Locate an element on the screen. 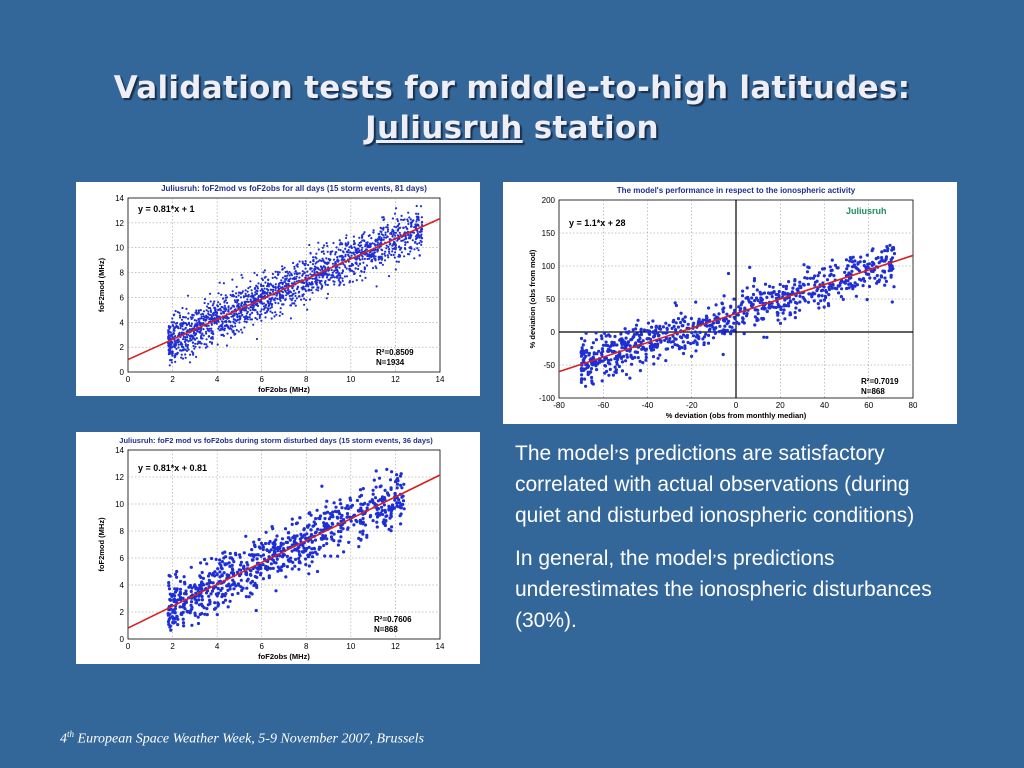 The width and height of the screenshot is (1024, 768). y-tick-label: 150 is located at coordinates (549, 233).